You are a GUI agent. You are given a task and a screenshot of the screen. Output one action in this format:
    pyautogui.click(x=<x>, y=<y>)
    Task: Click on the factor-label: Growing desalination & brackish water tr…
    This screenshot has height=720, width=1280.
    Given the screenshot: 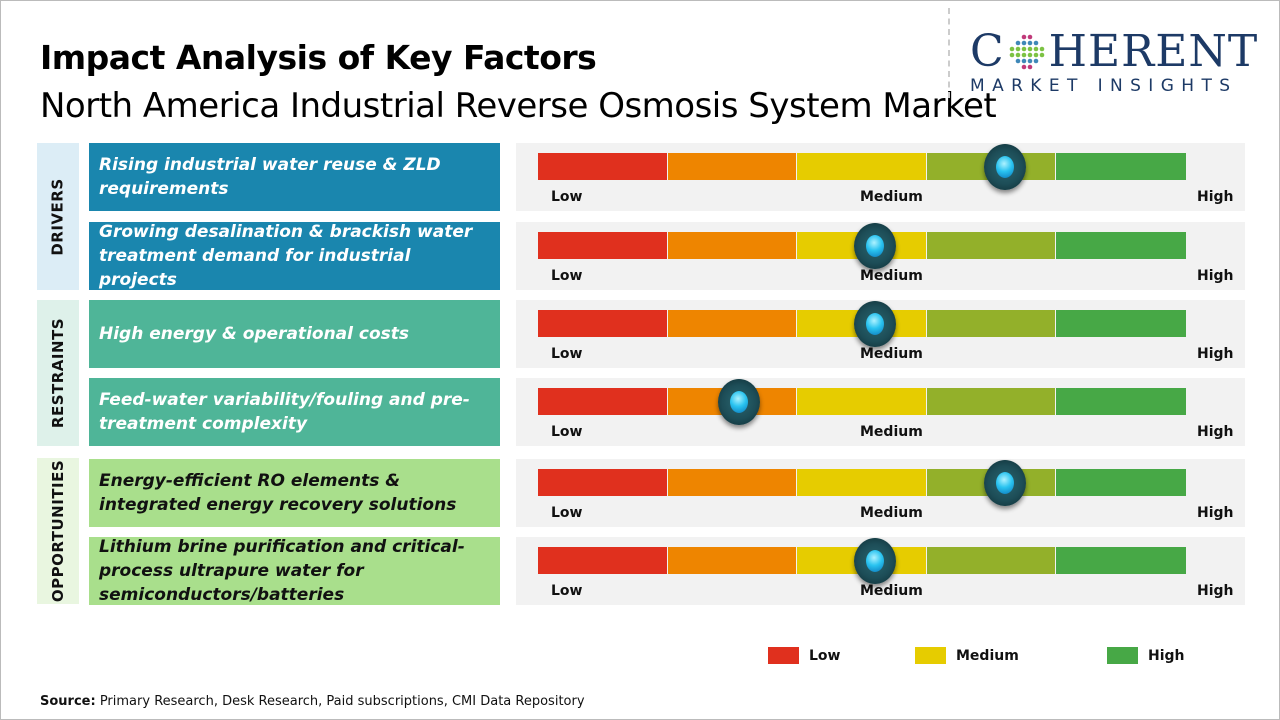 What is the action you would take?
    pyautogui.click(x=294, y=256)
    